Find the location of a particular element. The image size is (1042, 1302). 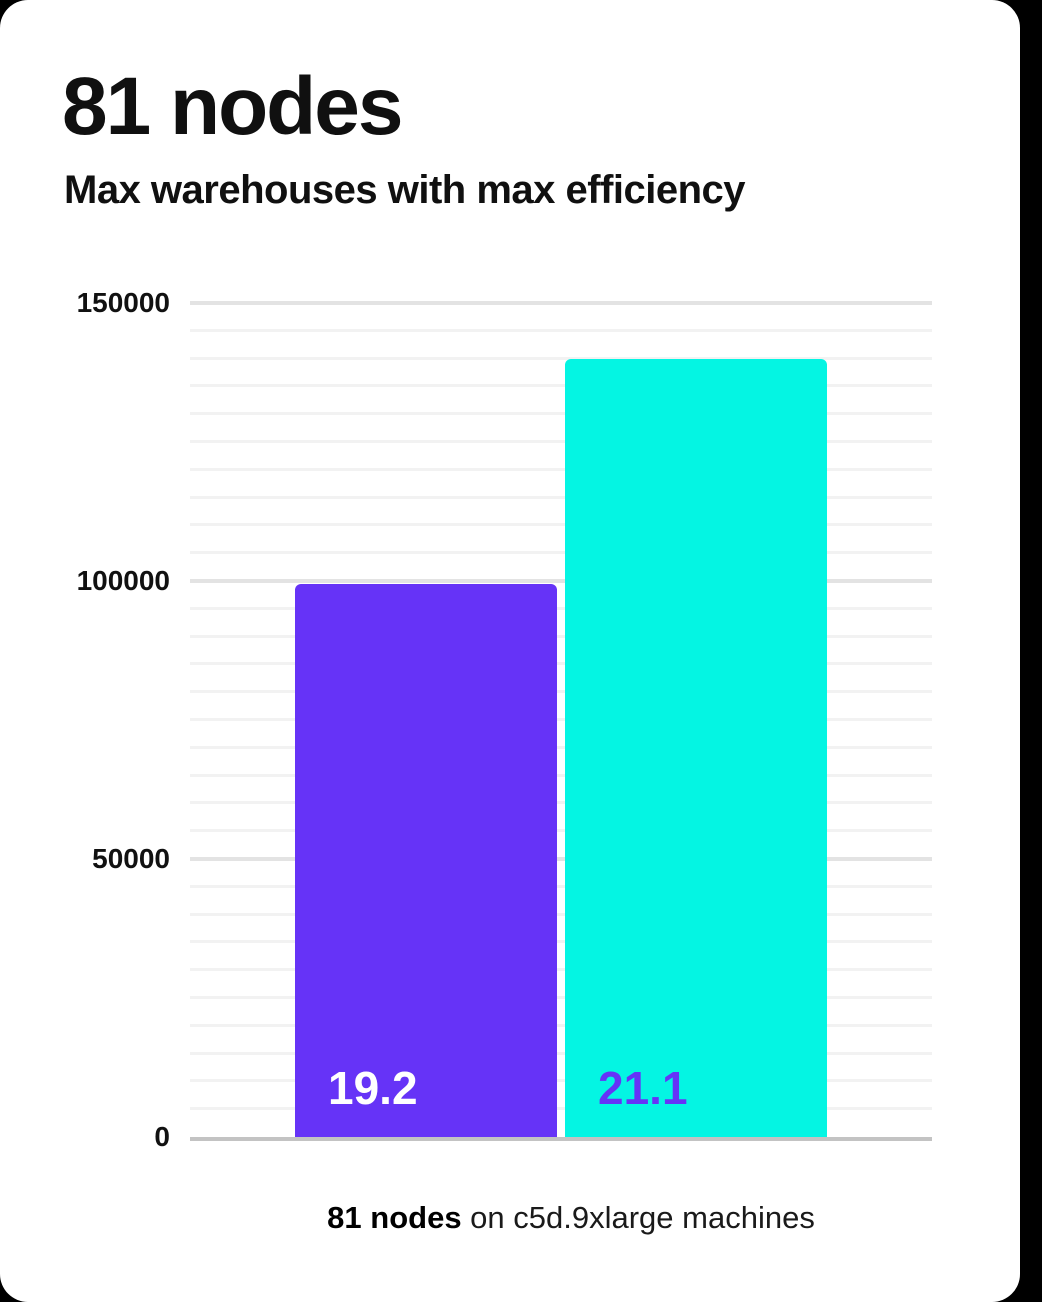

chart-title: 81 nodes is located at coordinates (232, 106).